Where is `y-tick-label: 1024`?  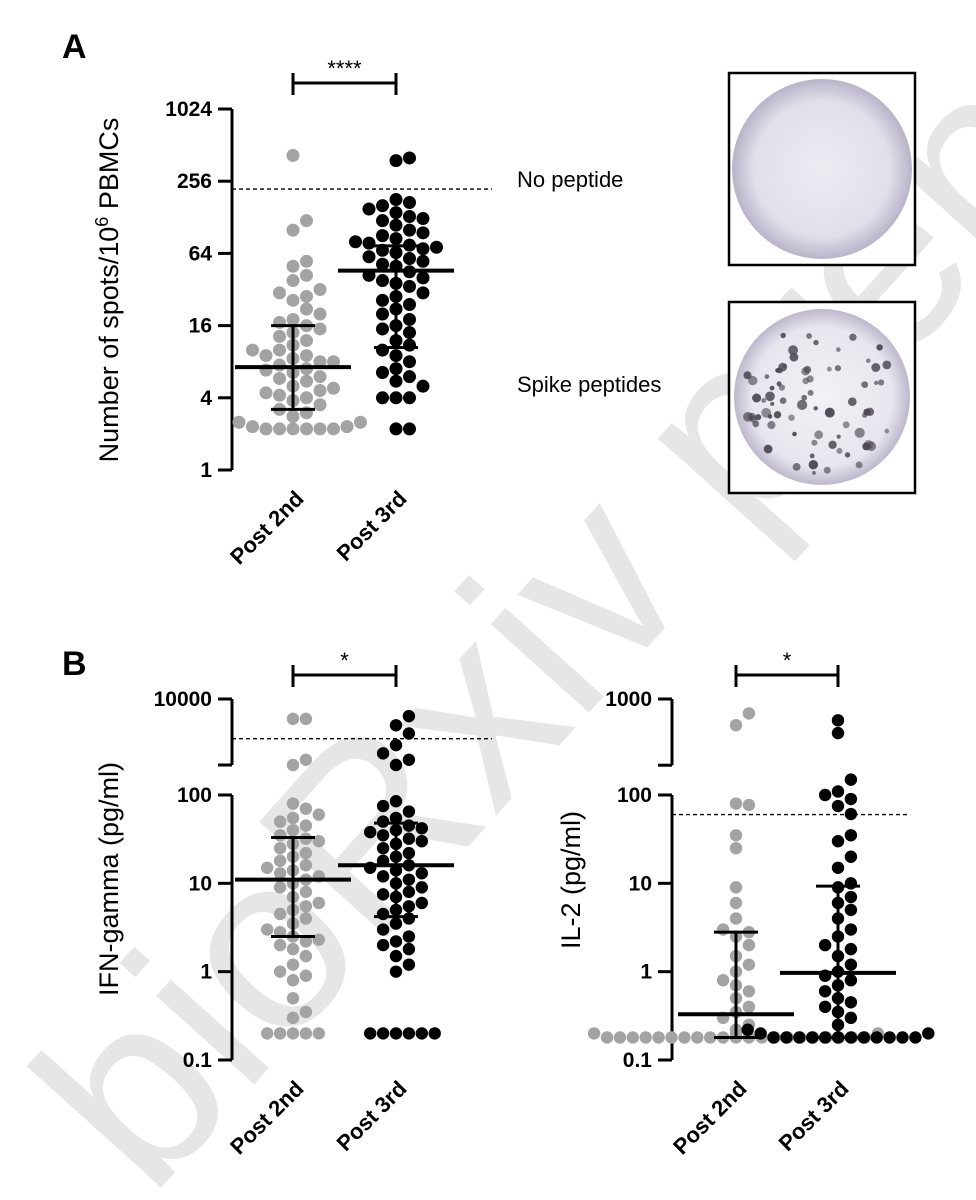 y-tick-label: 1024 is located at coordinates (188, 109).